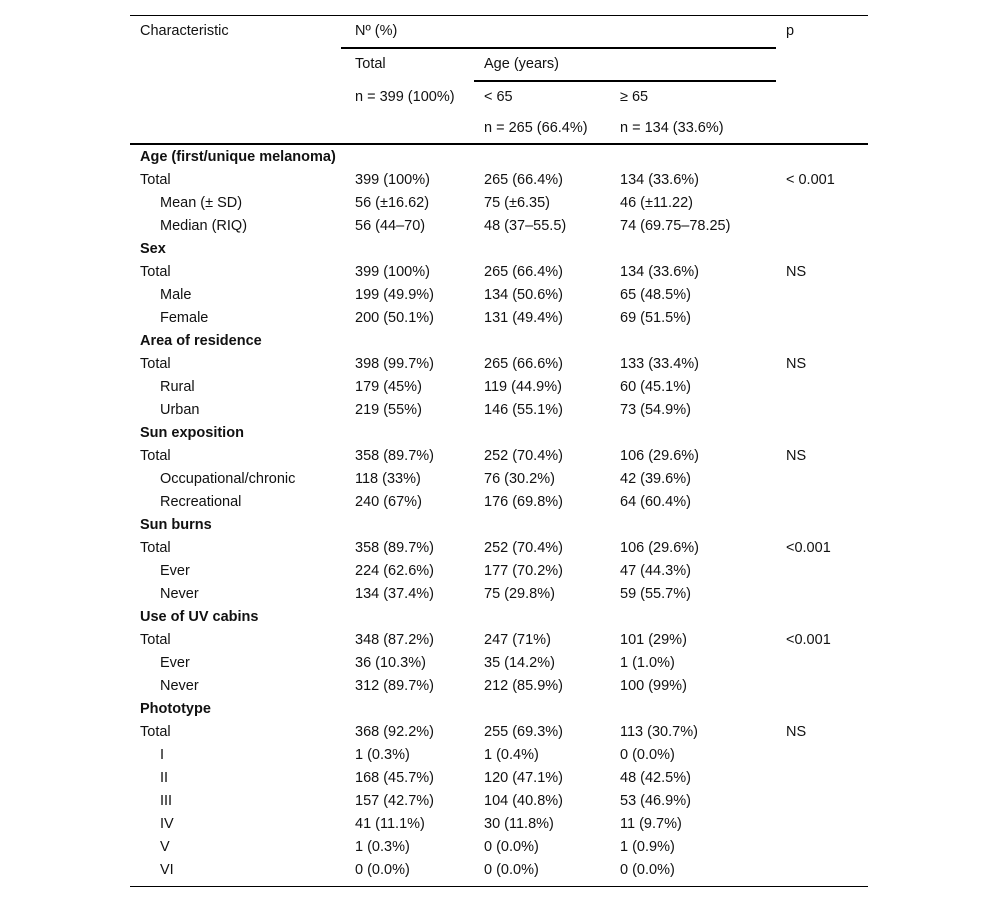 The height and width of the screenshot is (903, 1000). I want to click on cell-total: 134 (37.4%), so click(394, 594).